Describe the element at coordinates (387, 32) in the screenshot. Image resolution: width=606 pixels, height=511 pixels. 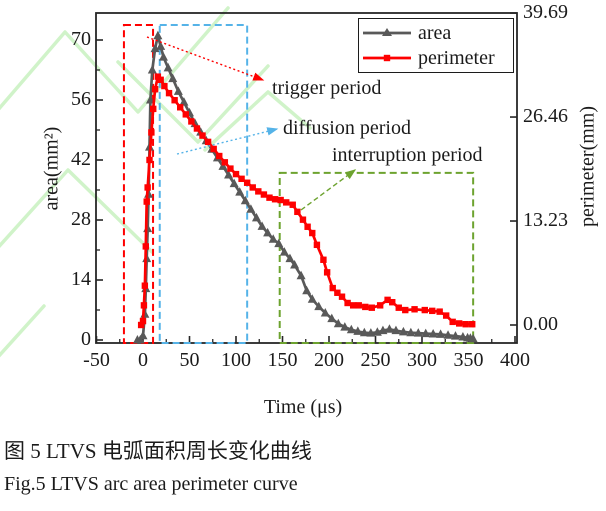
I see `area-line-sample-icon` at that location.